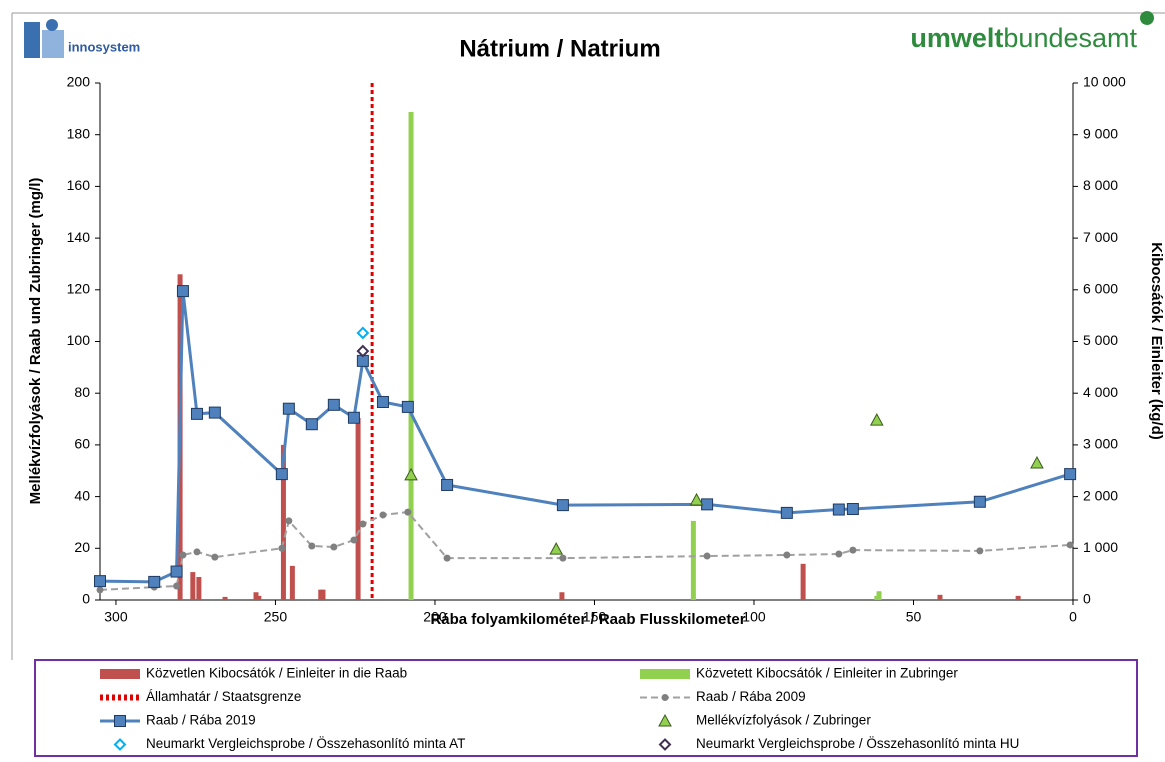  I want to click on y2-tick-label: 9 000, so click(1100, 133).